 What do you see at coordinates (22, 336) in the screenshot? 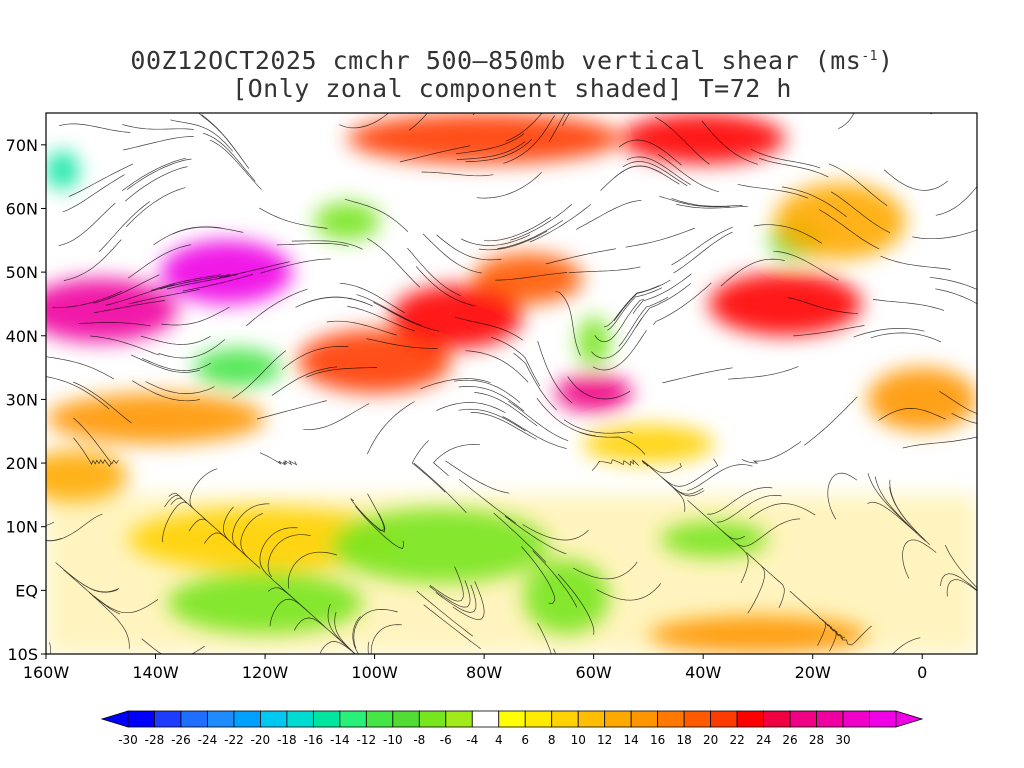
I see `y-tick-label: 40N` at bounding box center [22, 336].